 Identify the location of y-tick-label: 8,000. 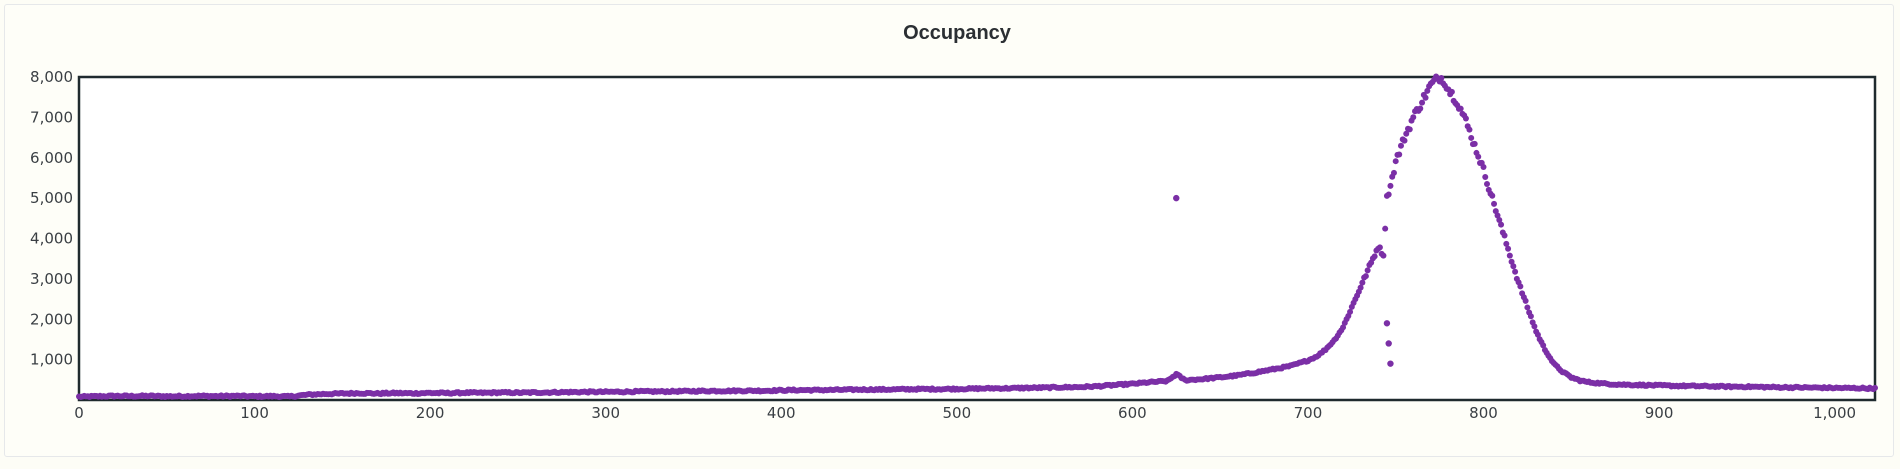
(51, 77).